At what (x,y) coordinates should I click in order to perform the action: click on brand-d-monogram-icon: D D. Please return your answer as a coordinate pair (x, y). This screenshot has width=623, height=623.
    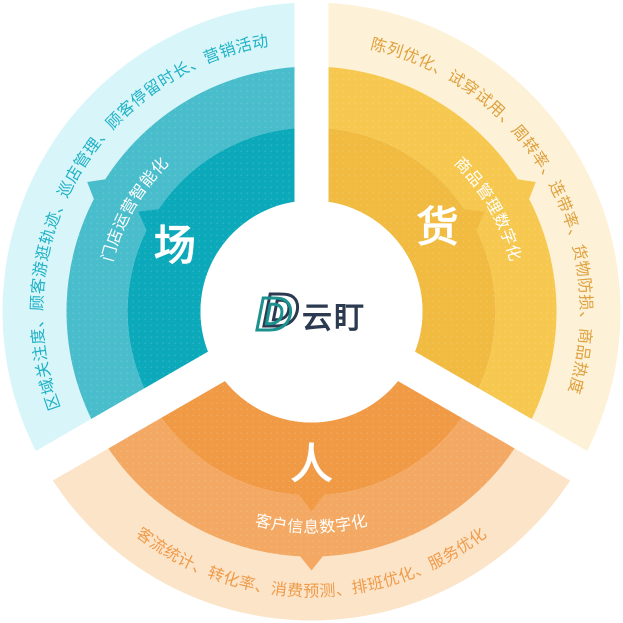
    Looking at the image, I should click on (278, 314).